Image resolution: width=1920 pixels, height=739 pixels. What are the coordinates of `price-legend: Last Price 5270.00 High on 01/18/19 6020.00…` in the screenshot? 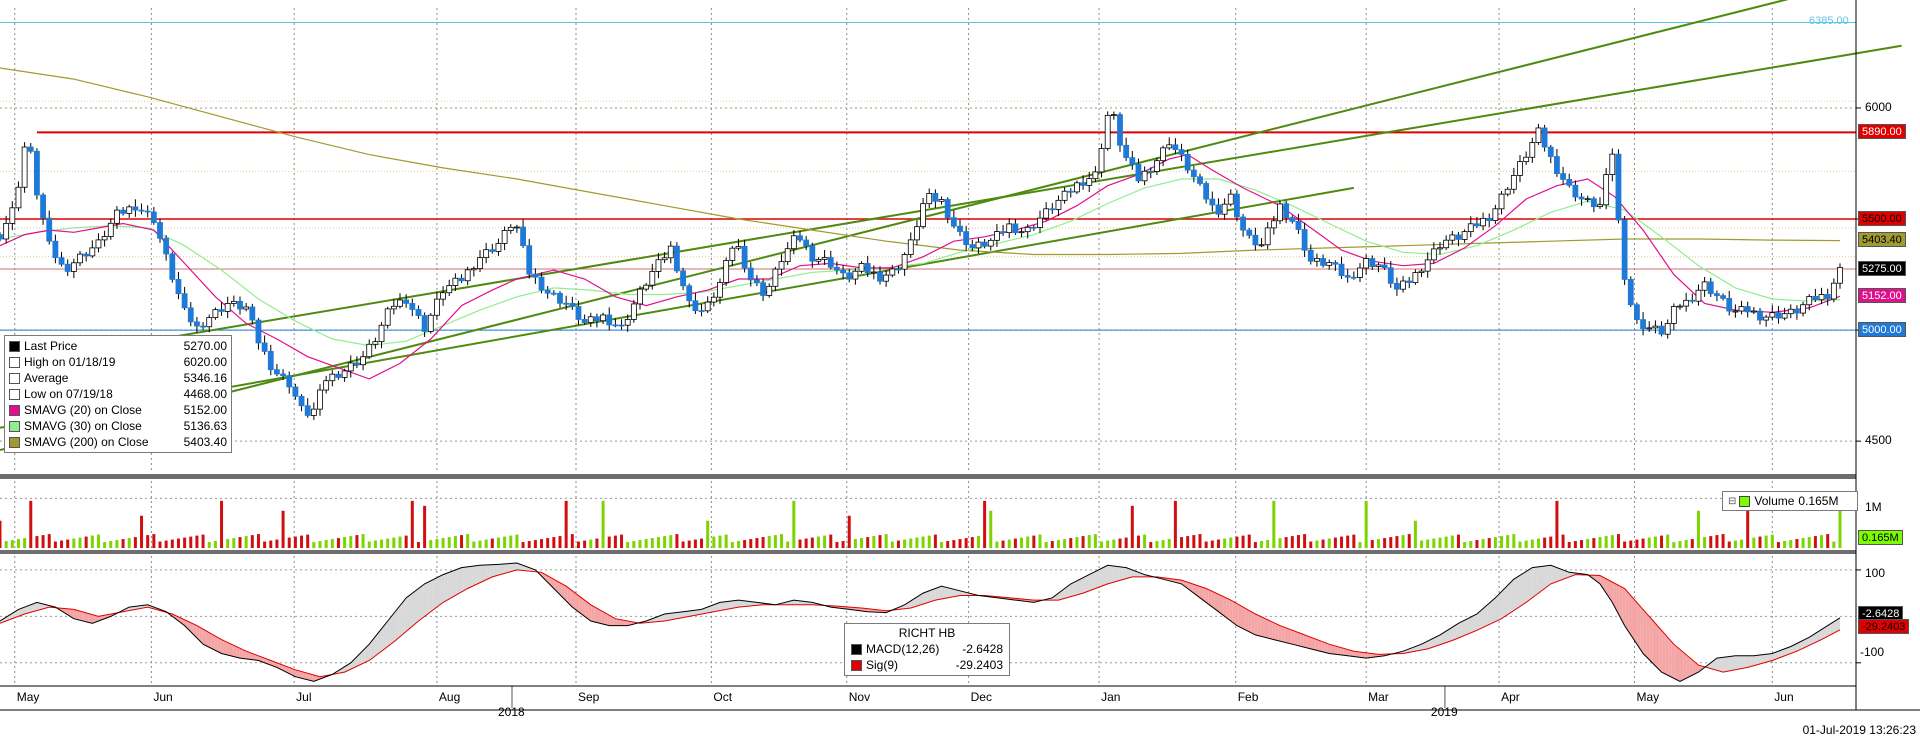 It's located at (118, 394).